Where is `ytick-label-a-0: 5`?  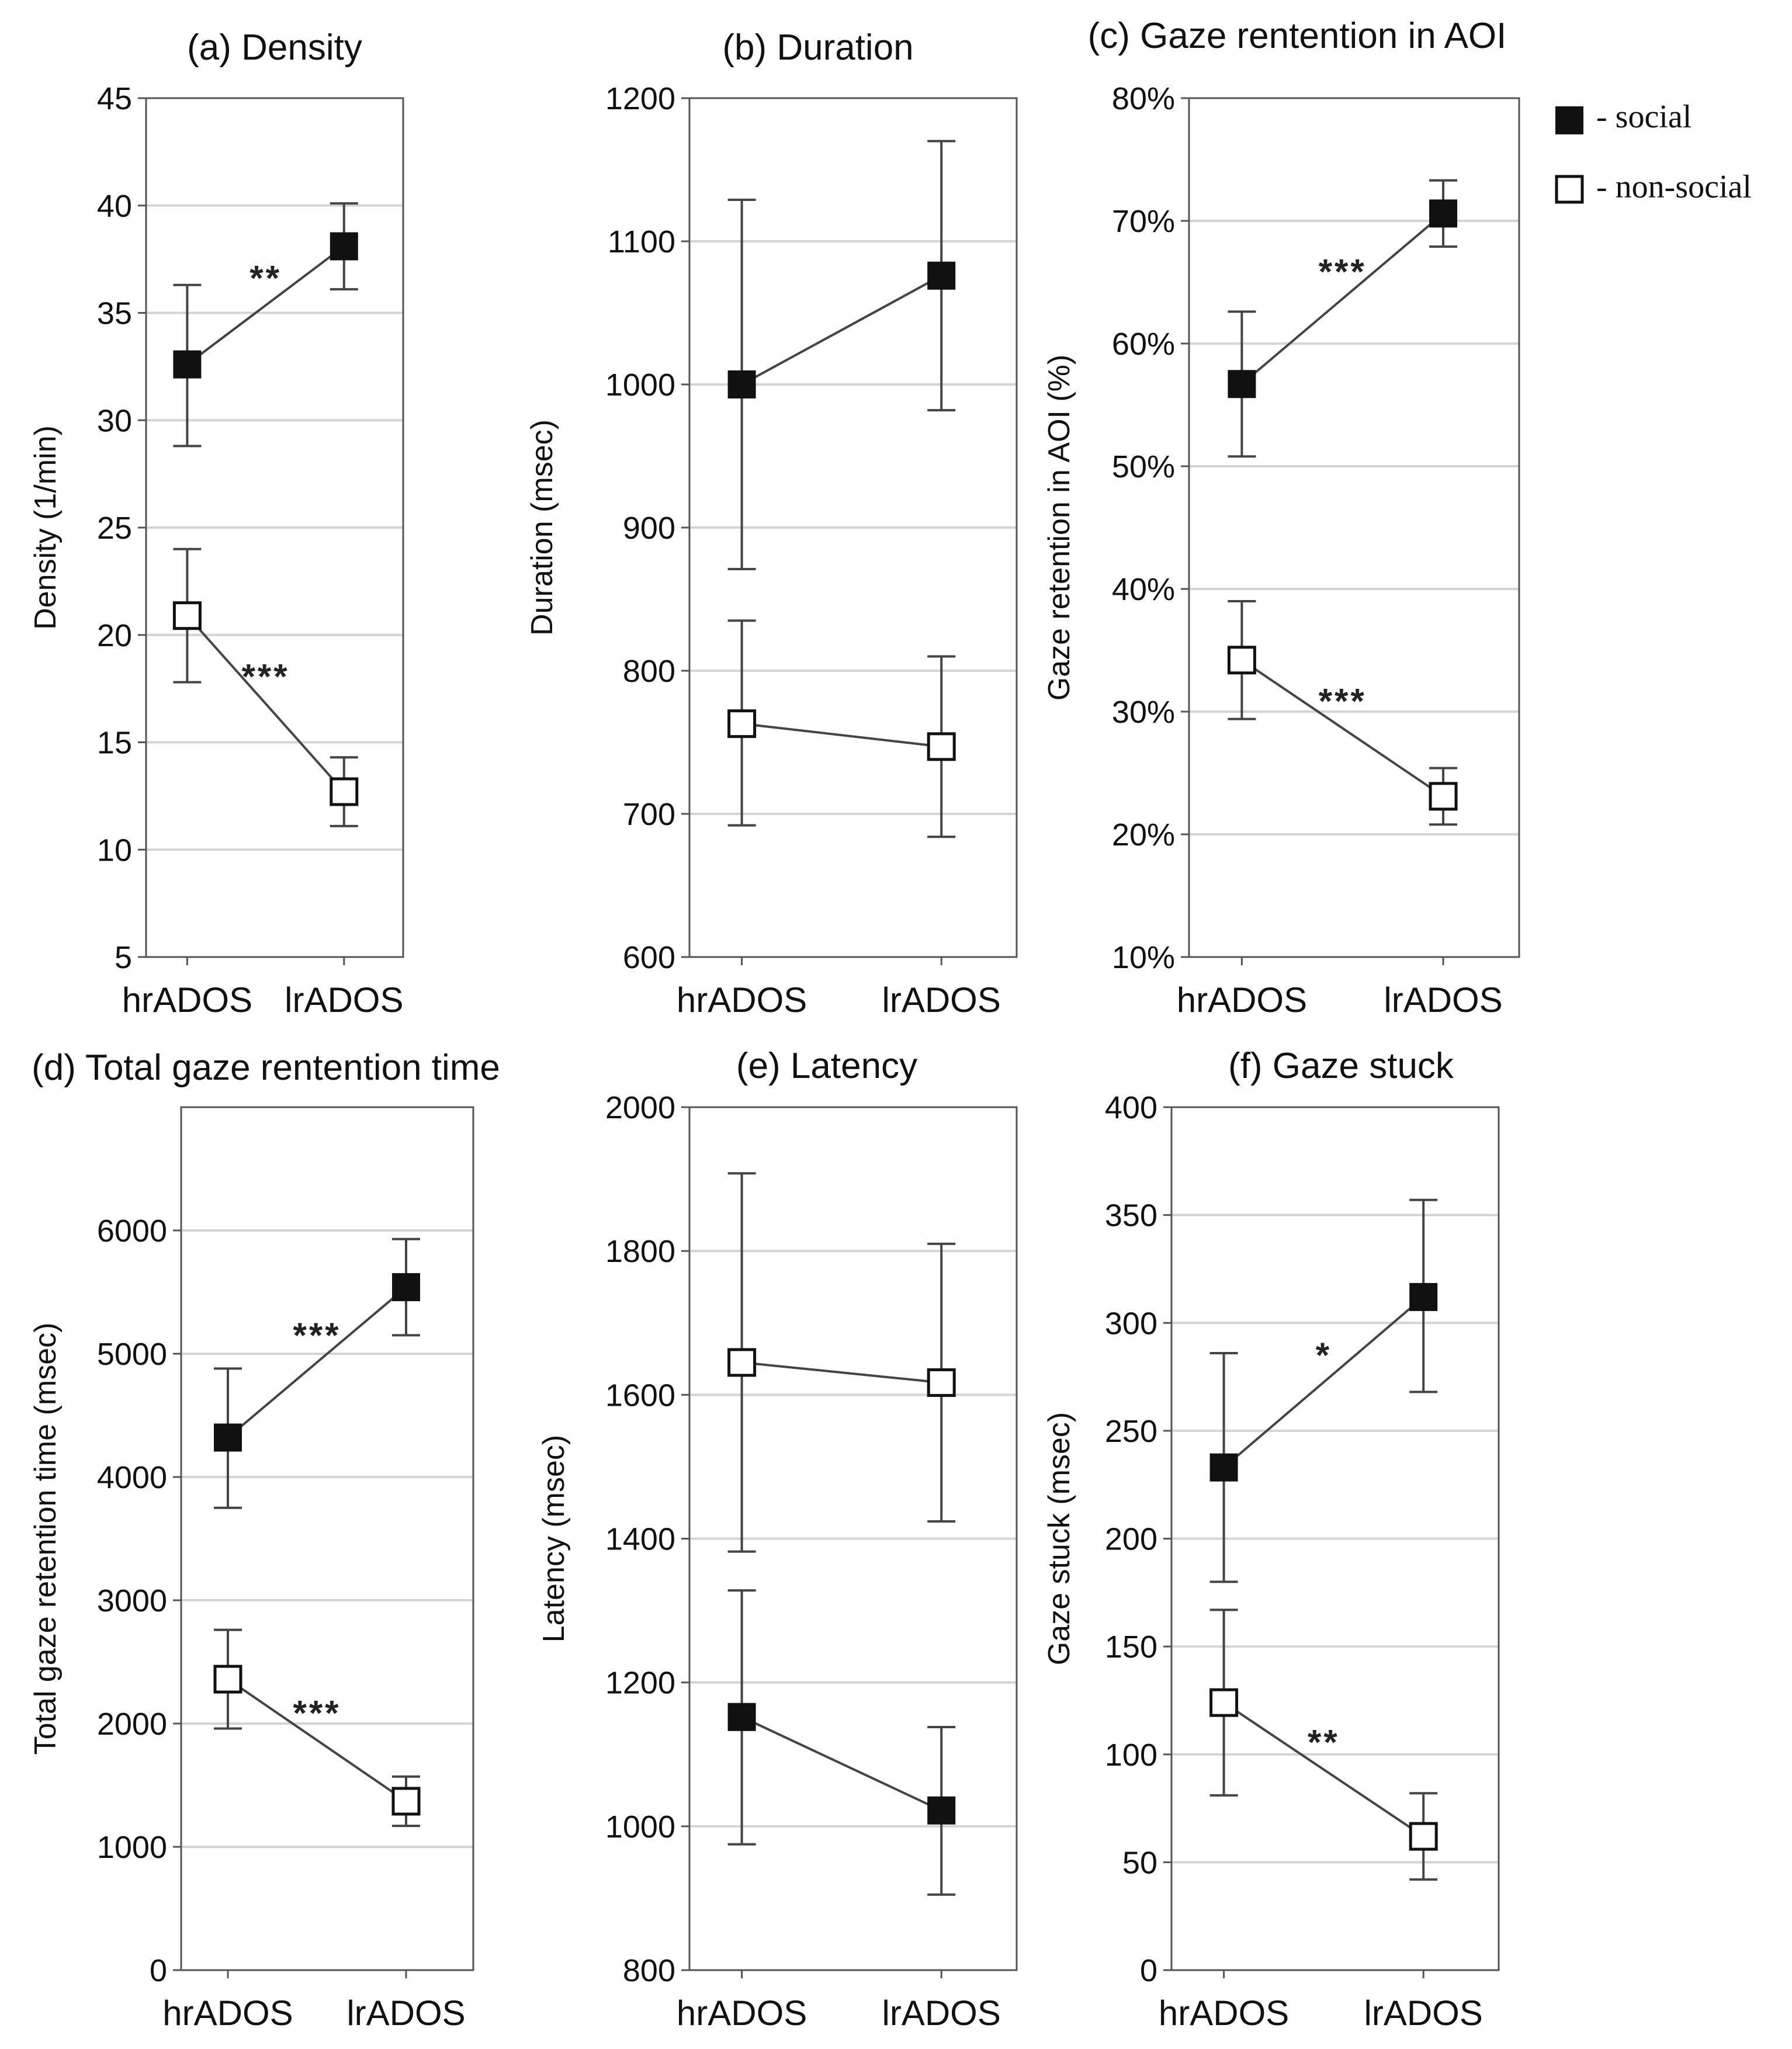
ytick-label-a-0: 5 is located at coordinates (124, 957).